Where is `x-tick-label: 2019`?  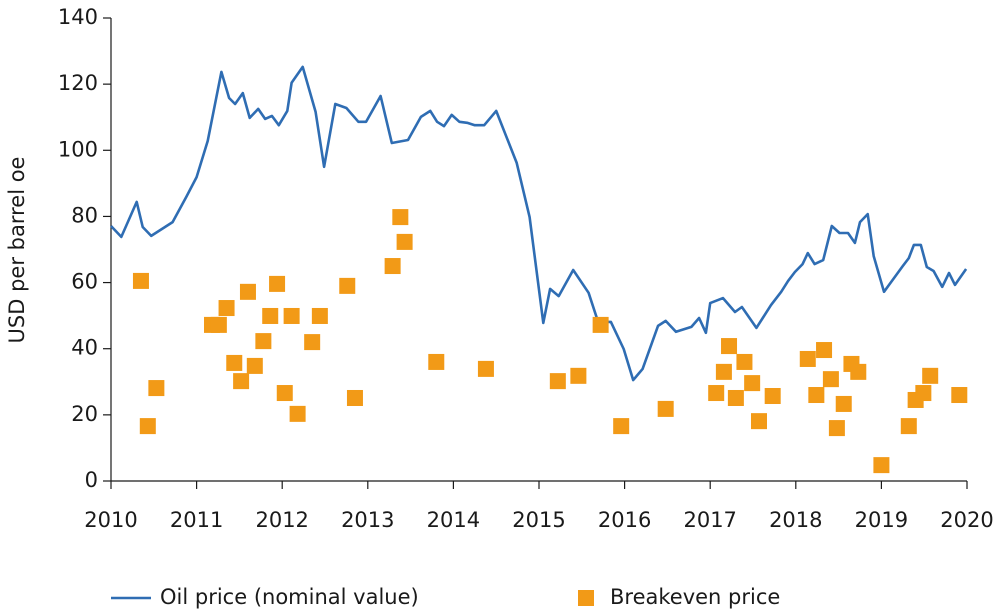
x-tick-label: 2019 is located at coordinates (881, 520).